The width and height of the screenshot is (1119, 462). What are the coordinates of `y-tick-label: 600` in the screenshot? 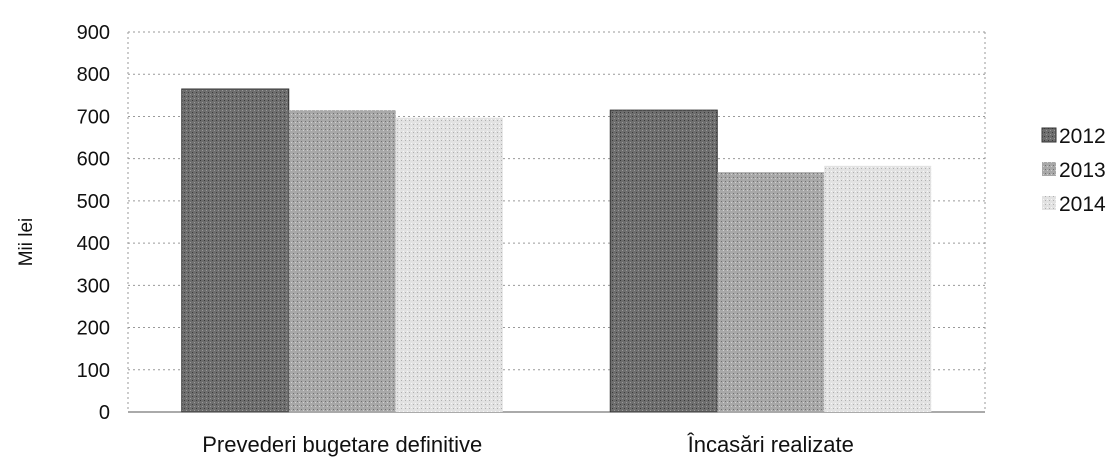 It's located at (93, 160).